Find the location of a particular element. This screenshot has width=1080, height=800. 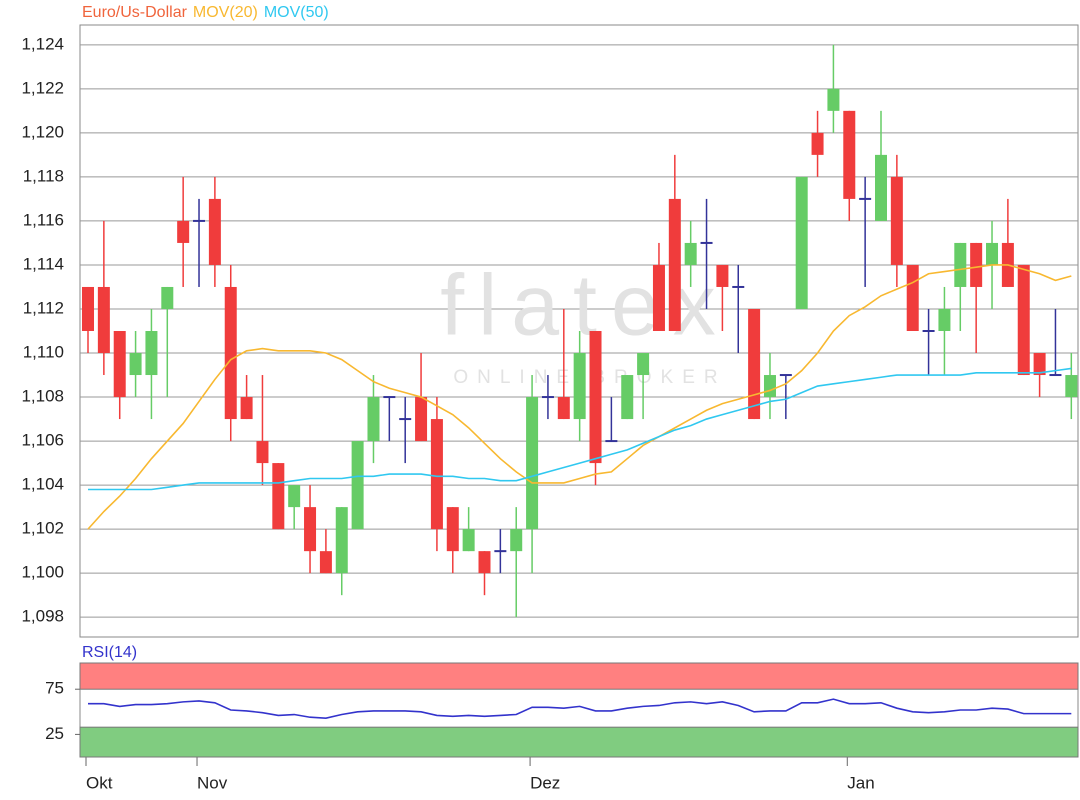

y-tick-label: 1,108 is located at coordinates (42, 396).